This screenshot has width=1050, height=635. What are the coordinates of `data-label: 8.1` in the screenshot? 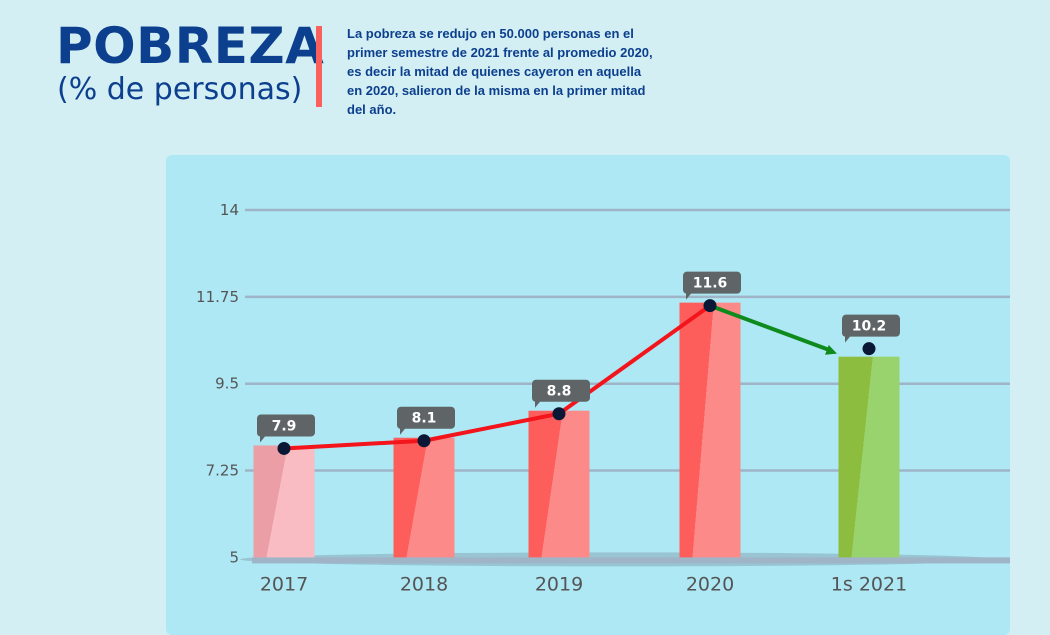 It's located at (424, 419).